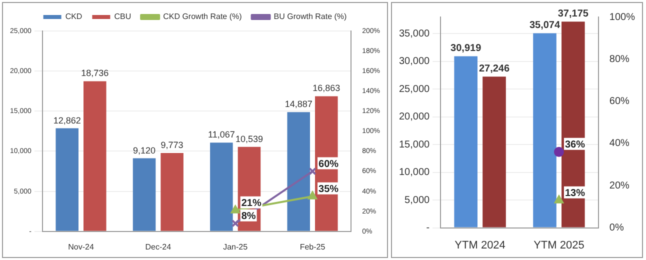  I want to click on x-tick-label: Feb-25, so click(313, 247).